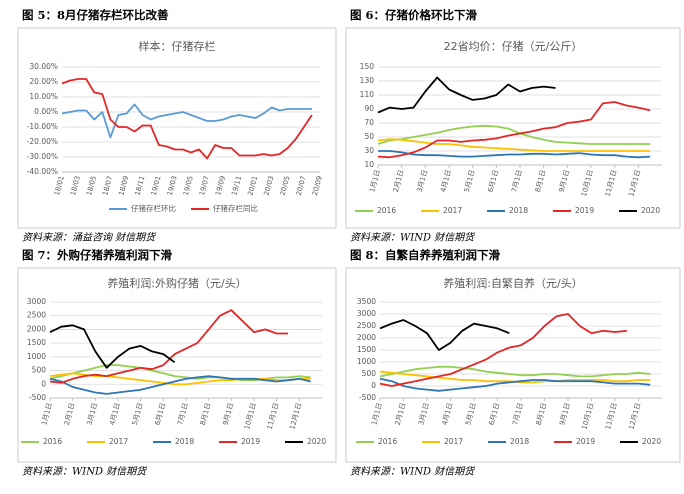 The width and height of the screenshot is (684, 494). Describe the element at coordinates (176, 283) in the screenshot. I see `chart-title: 养殖利润:外购仔猪（元/头）` at that location.